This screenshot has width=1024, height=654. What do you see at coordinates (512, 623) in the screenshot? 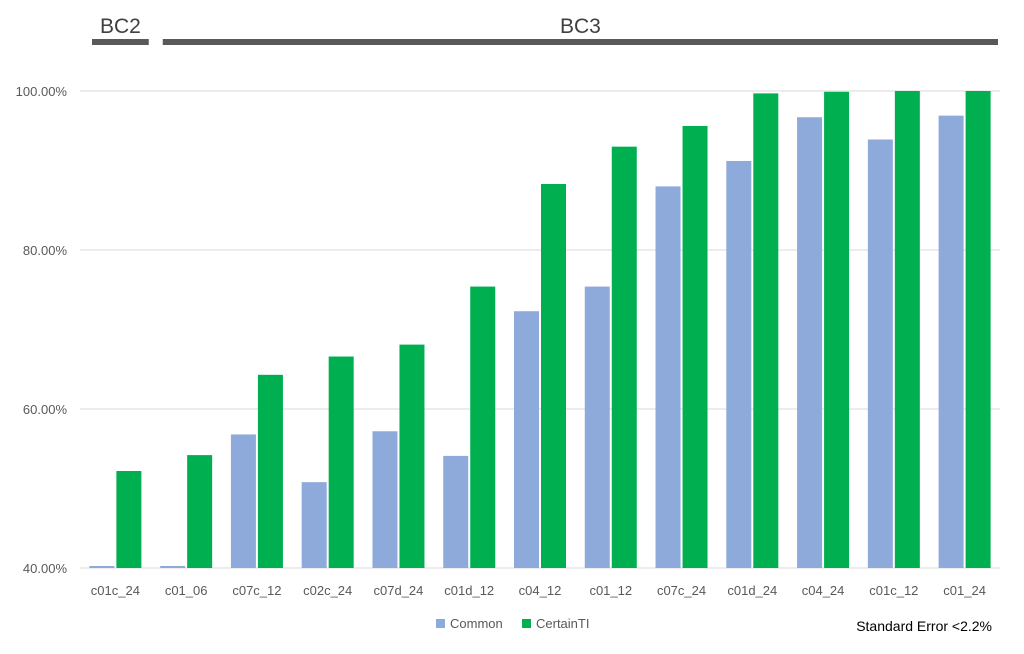
I see `legend: Common CertainTI` at bounding box center [512, 623].